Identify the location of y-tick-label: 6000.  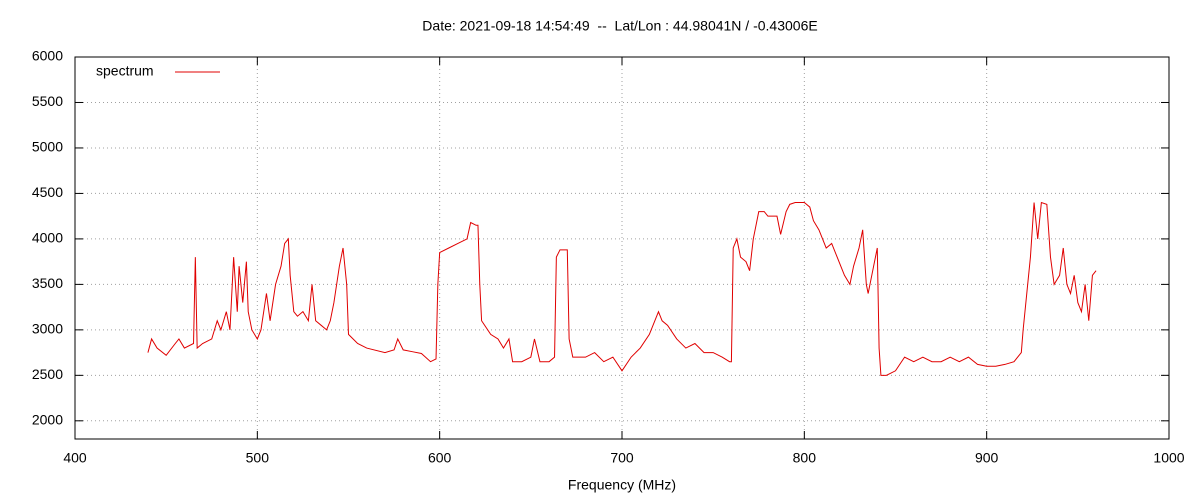
(47, 56).